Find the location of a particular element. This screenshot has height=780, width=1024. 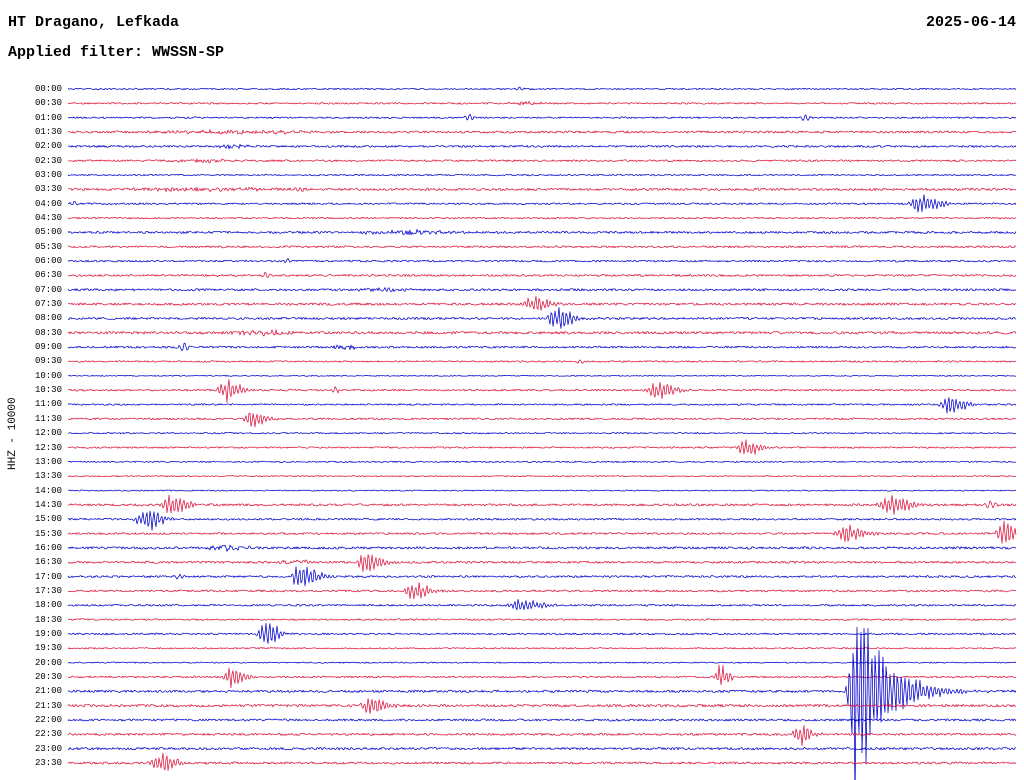

time-label-1700: 17:00 is located at coordinates (48, 576).